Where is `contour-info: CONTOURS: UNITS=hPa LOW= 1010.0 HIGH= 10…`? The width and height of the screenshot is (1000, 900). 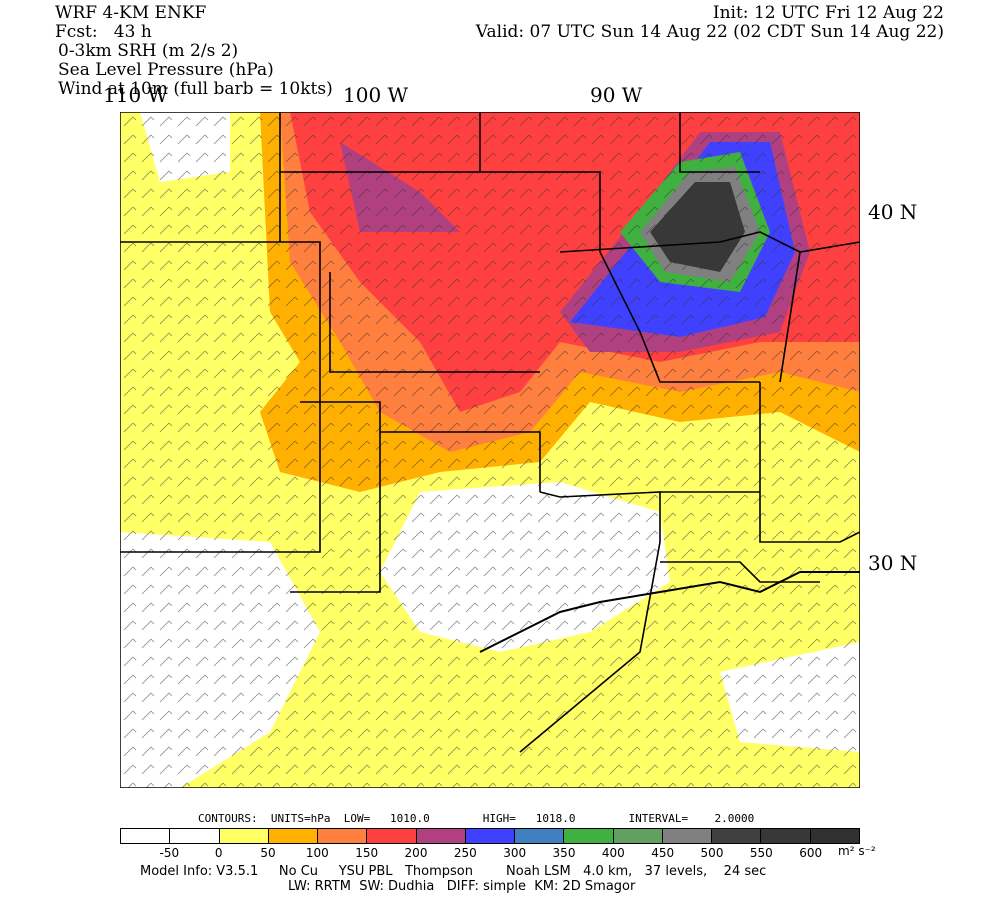 contour-info: CONTOURS: UNITS=hPa LOW= 1010.0 HIGH= 10… is located at coordinates (476, 818).